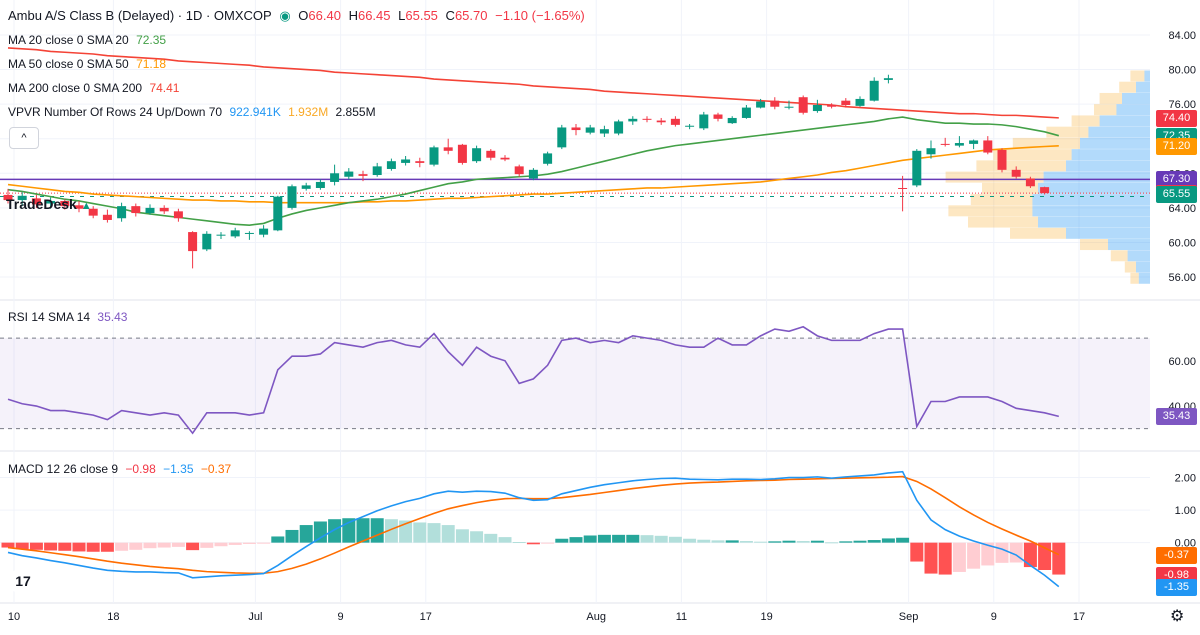  I want to click on ma200-legend: MA 200 close 0 SMA 200 74.41, so click(95, 88).